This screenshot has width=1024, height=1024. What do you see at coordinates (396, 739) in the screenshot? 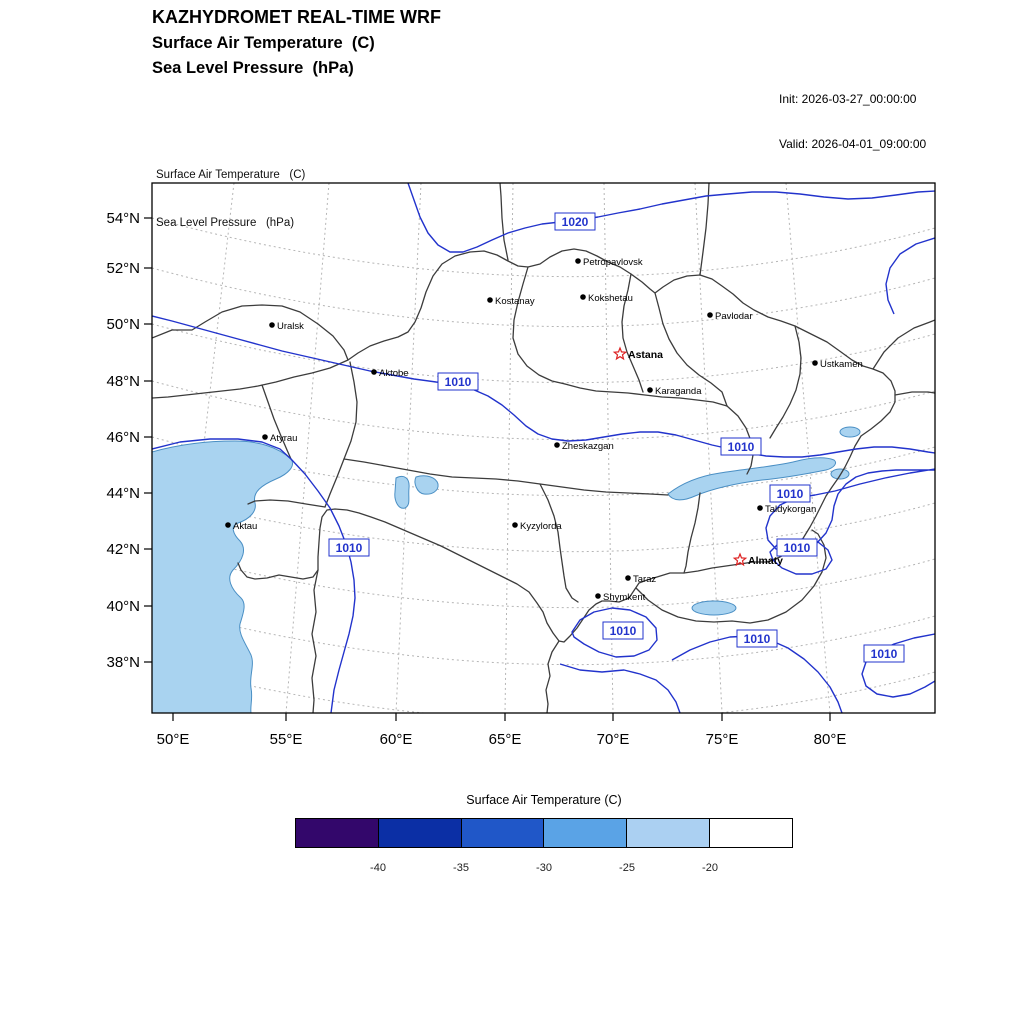
I see `svg-text: 60°E` at bounding box center [396, 739].